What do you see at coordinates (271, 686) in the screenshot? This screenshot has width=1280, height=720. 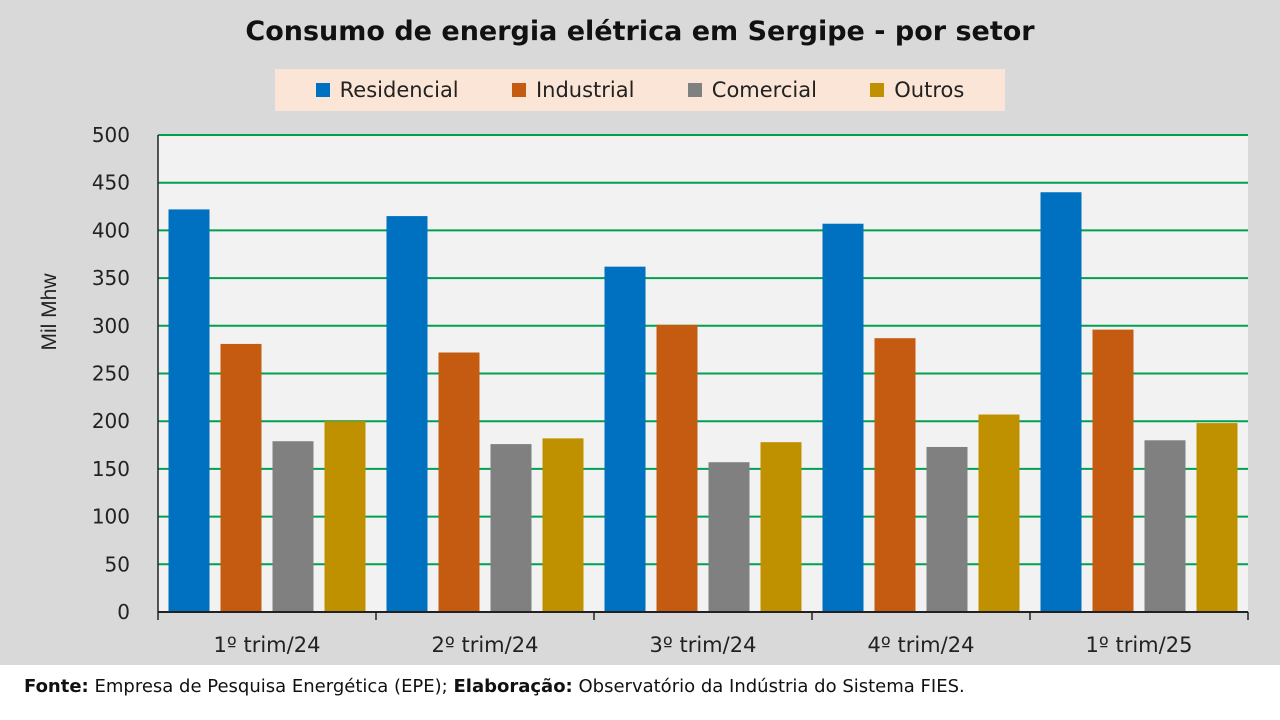 I see `footer-source-text: Empresa de Pesquisa Energética (EPE);` at bounding box center [271, 686].